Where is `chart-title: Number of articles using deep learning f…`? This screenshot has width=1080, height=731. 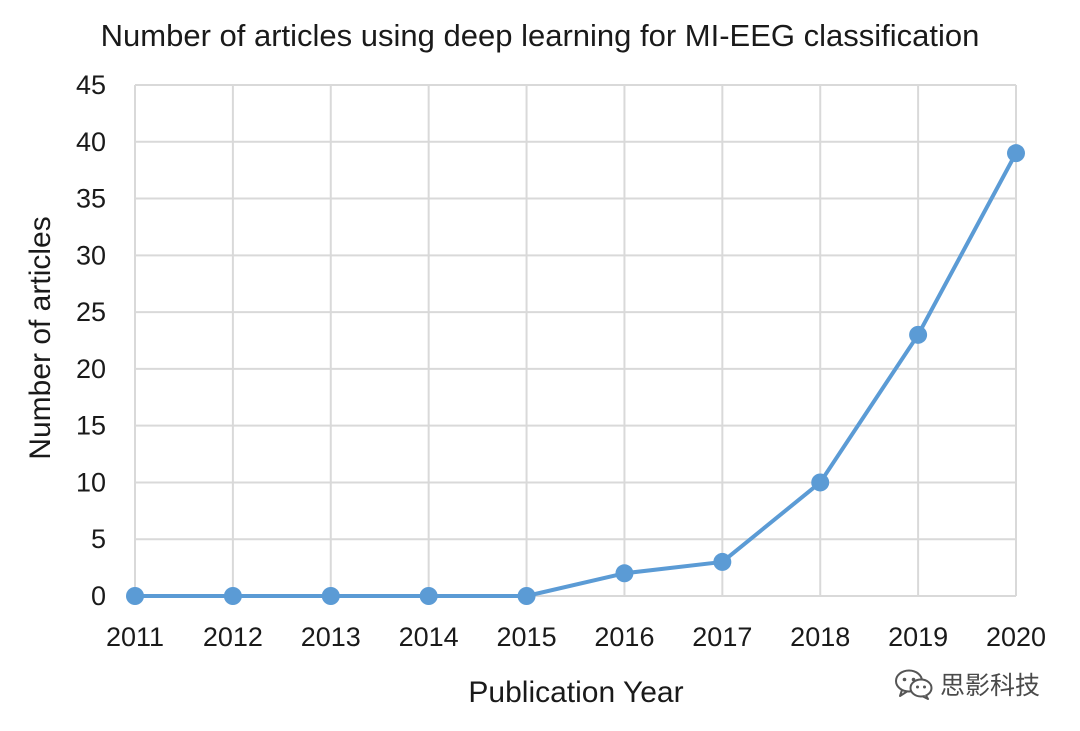
chart-title: Number of articles using deep learning f… is located at coordinates (540, 35).